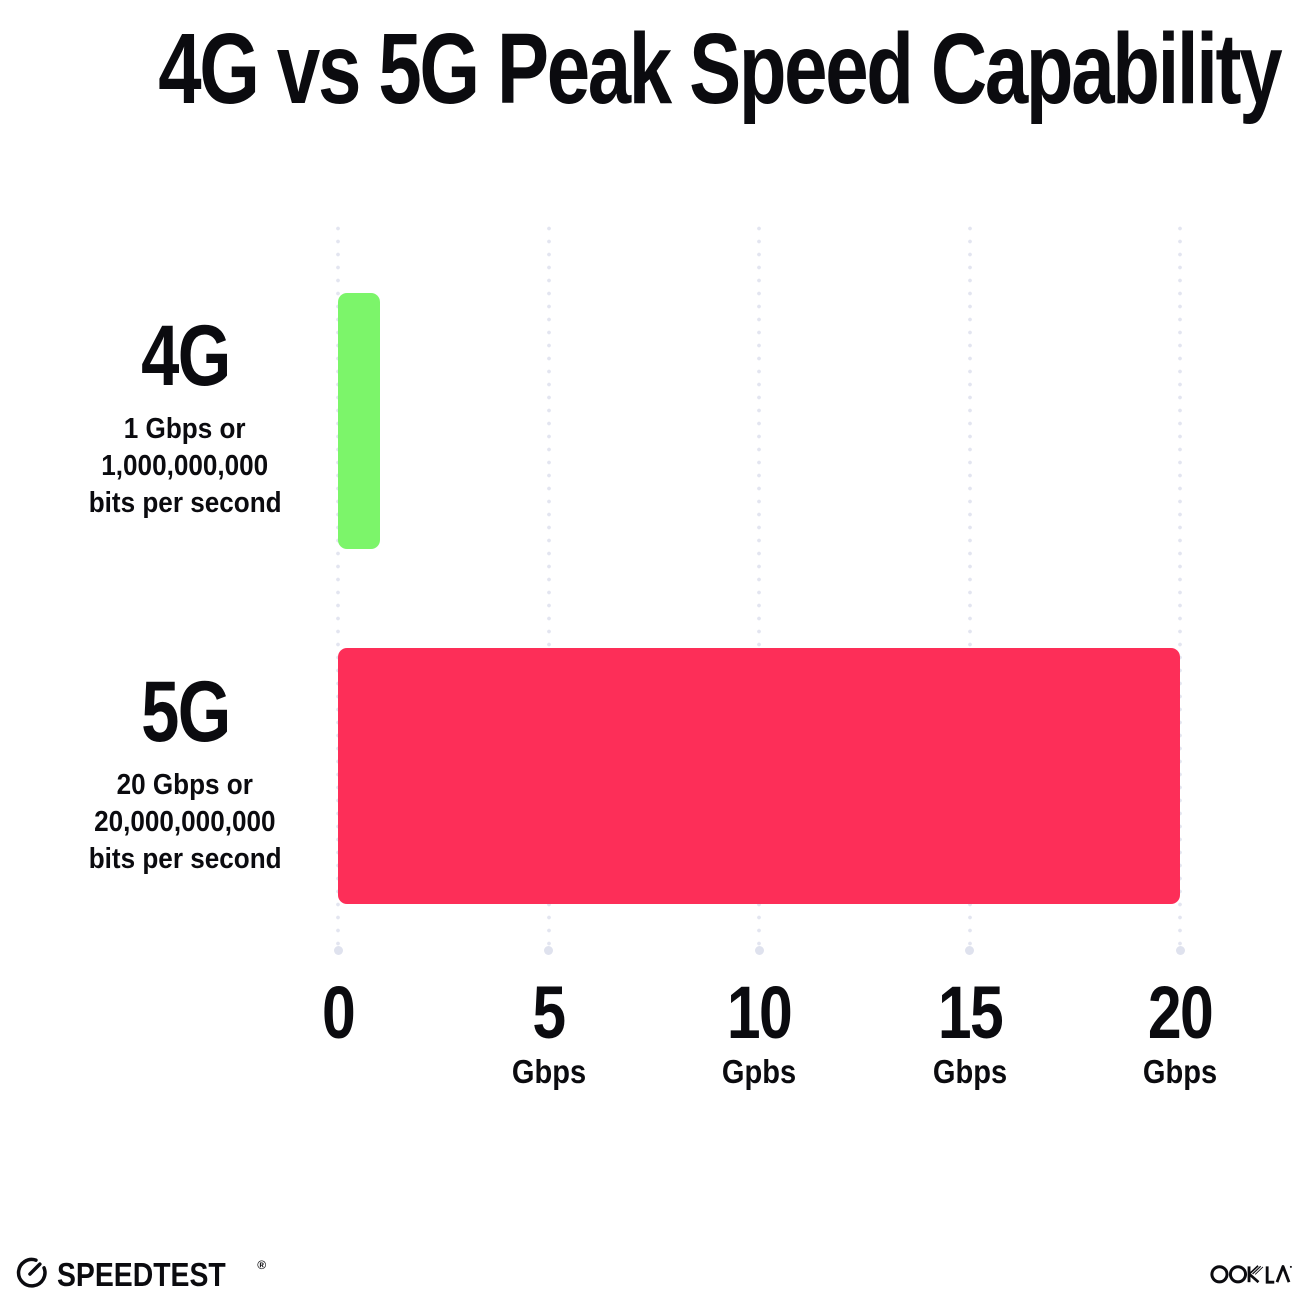  I want to click on page-title-text: 4G vs 5G Peak Speed Capability, so click(720, 69).